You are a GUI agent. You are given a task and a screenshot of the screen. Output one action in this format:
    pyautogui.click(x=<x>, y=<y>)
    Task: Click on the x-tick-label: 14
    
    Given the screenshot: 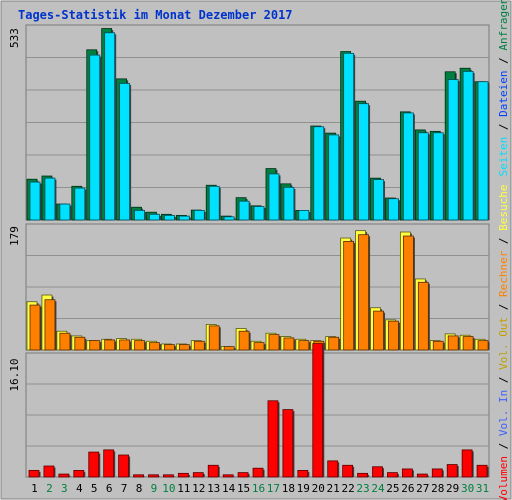 What is the action you would take?
    pyautogui.click(x=229, y=488)
    